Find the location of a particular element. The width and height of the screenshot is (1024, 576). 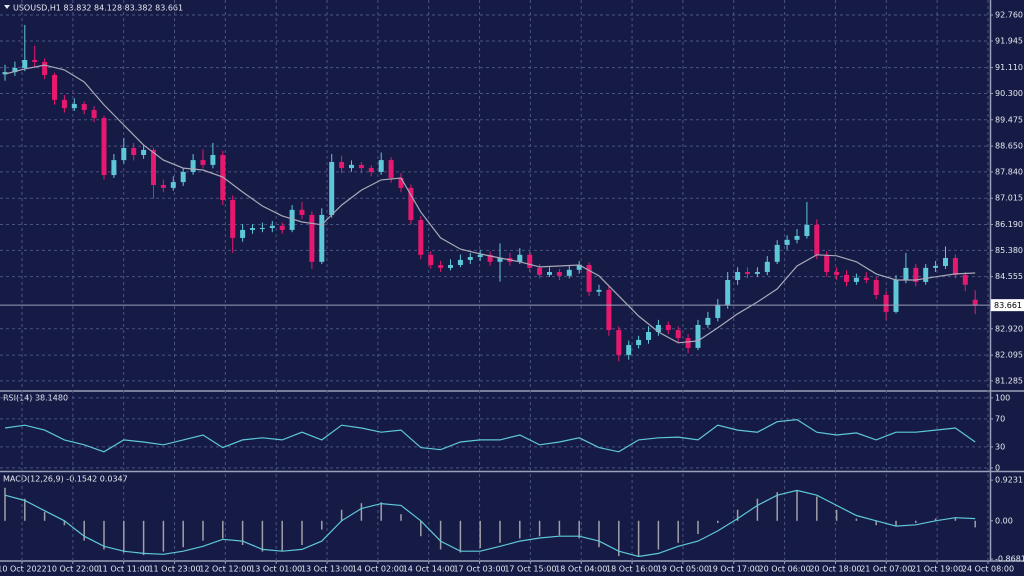

x-tick-label: 10 Oct 22:00 is located at coordinates (73, 569).